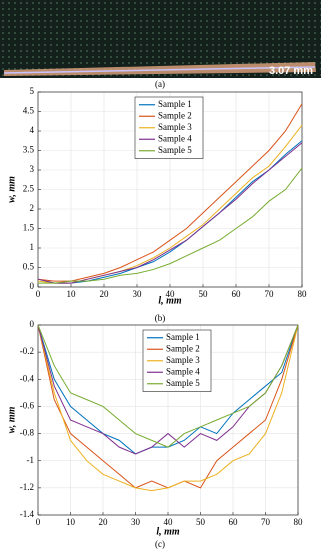 This screenshot has width=321, height=550. What do you see at coordinates (160, 544) in the screenshot?
I see `panel-caption: (c)` at bounding box center [160, 544].